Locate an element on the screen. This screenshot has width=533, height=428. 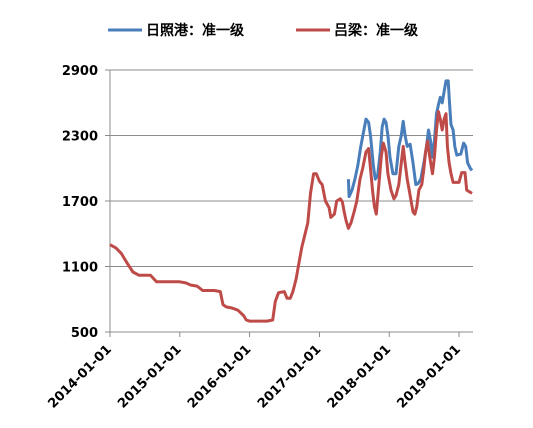
x-tick-label: 2014-01-01 is located at coordinates (79, 376).